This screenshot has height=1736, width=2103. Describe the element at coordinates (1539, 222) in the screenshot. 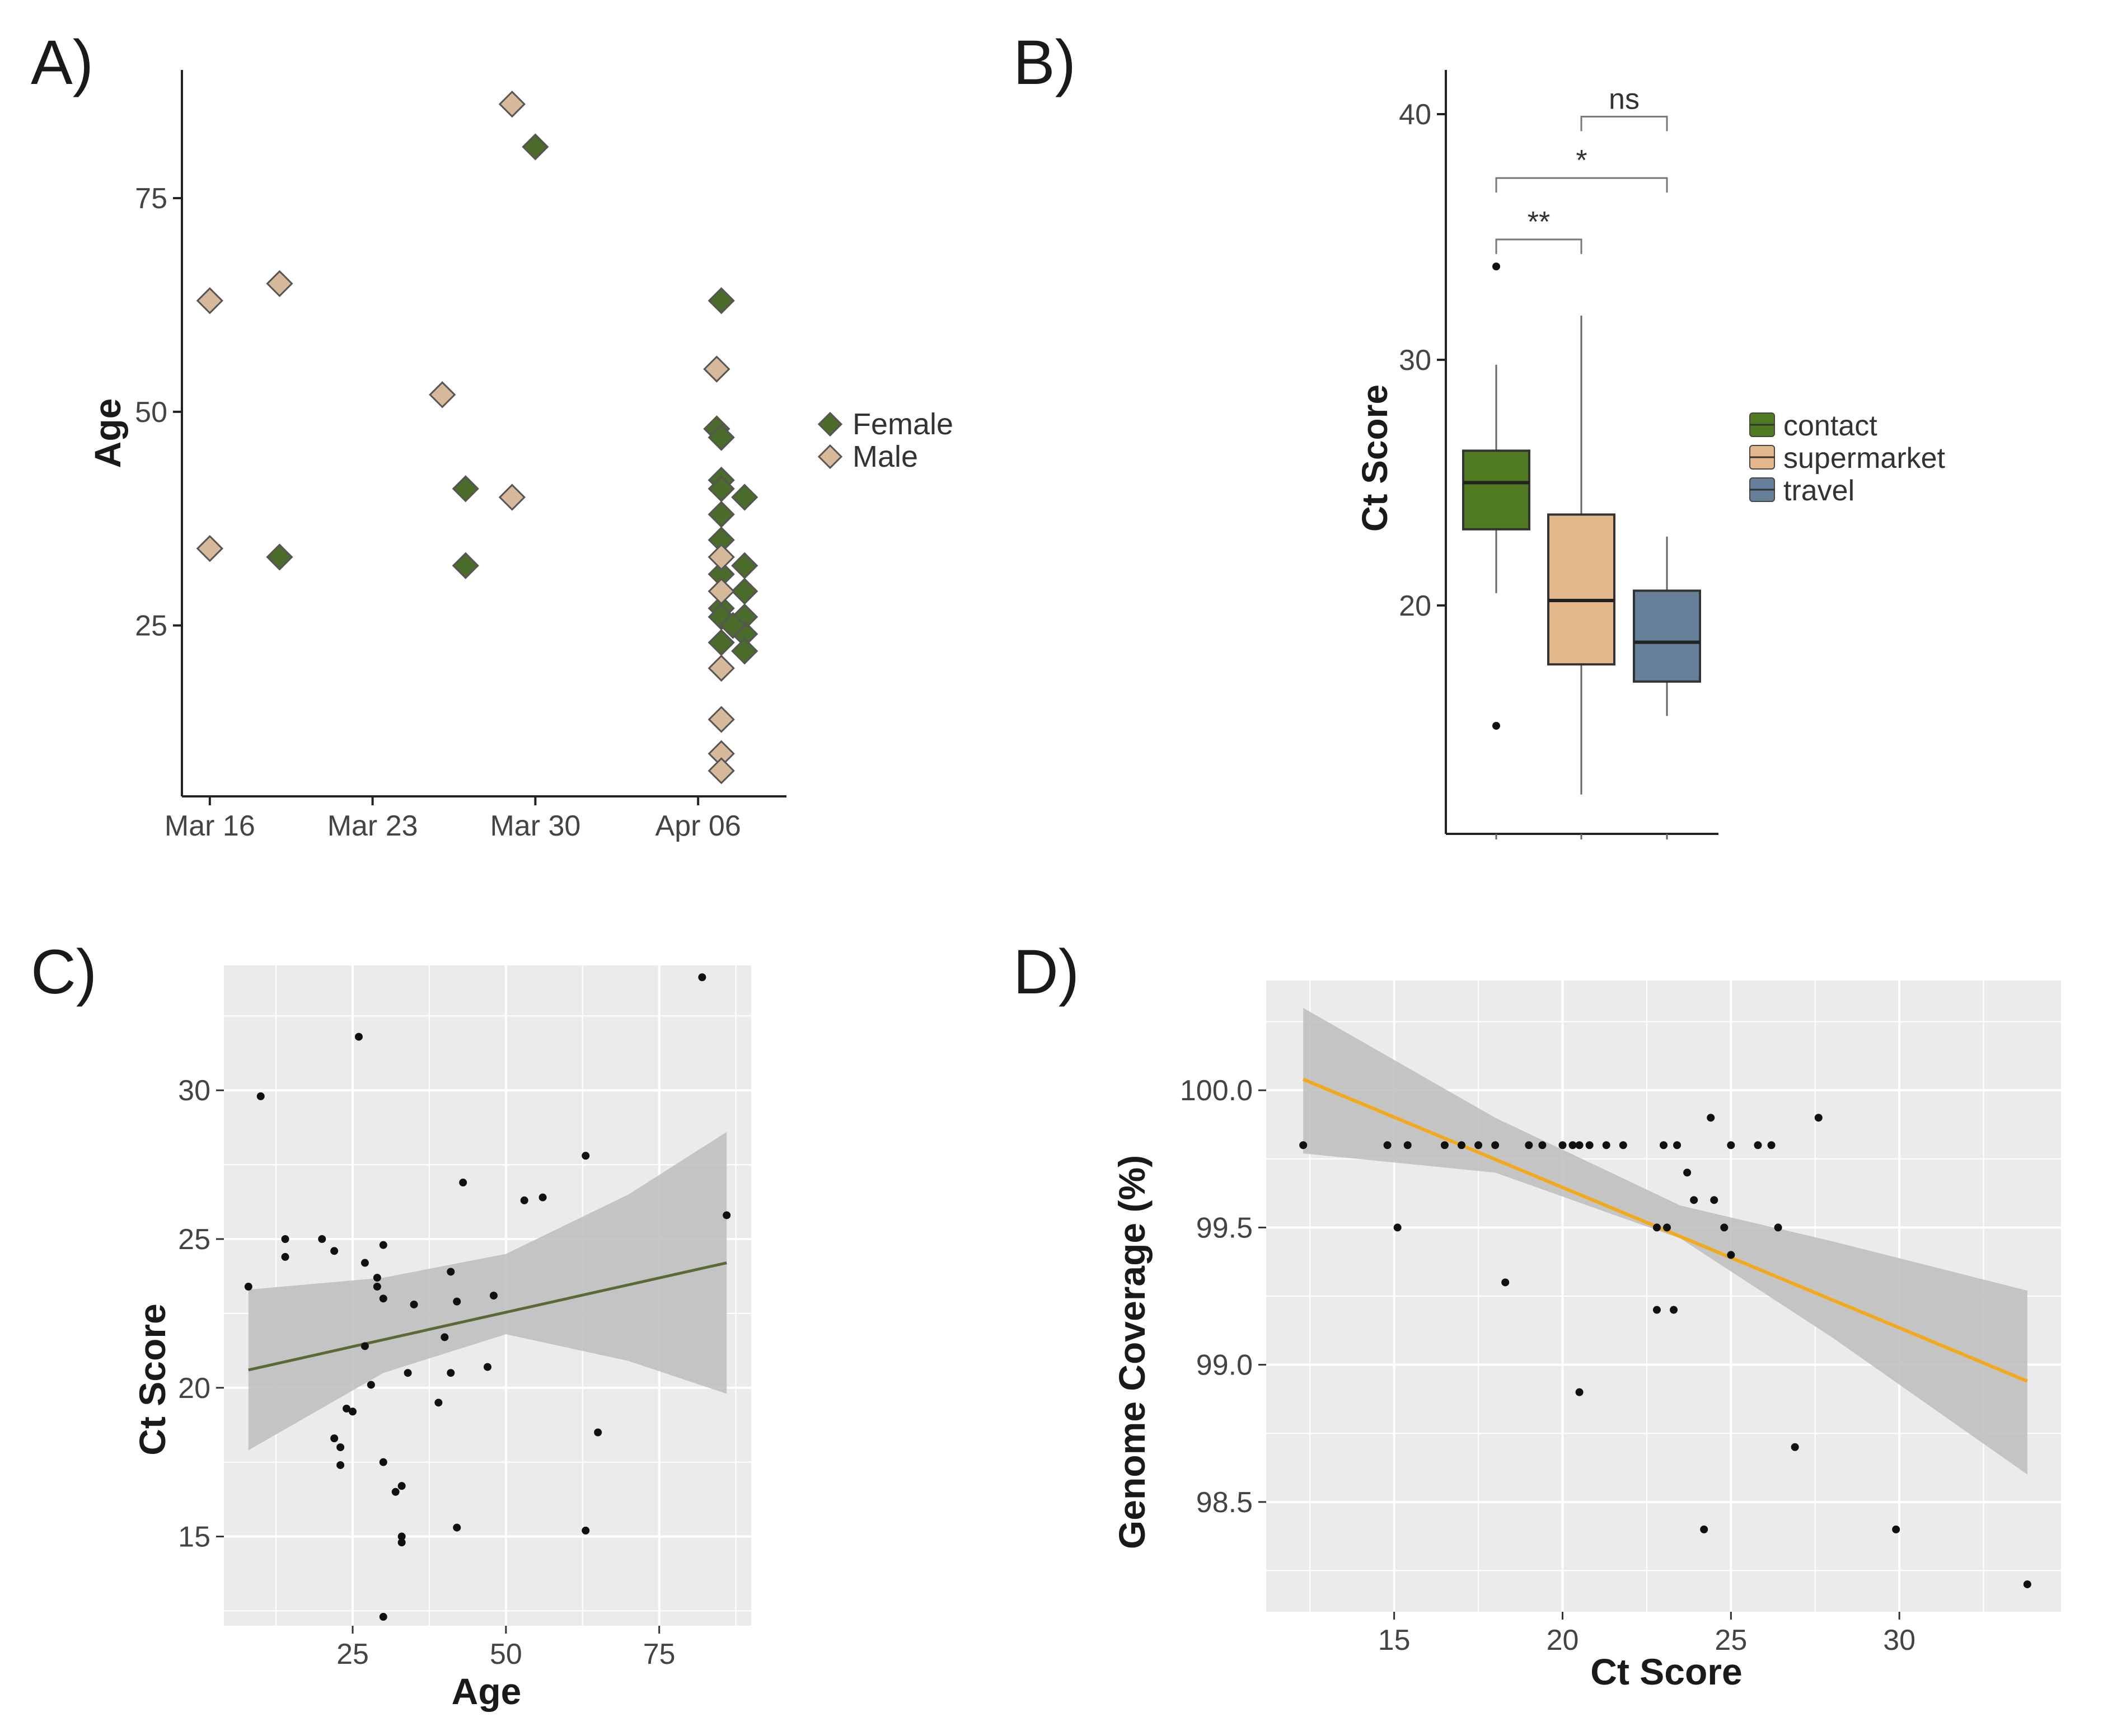

I see `panel-b-significance-label: **` at that location.